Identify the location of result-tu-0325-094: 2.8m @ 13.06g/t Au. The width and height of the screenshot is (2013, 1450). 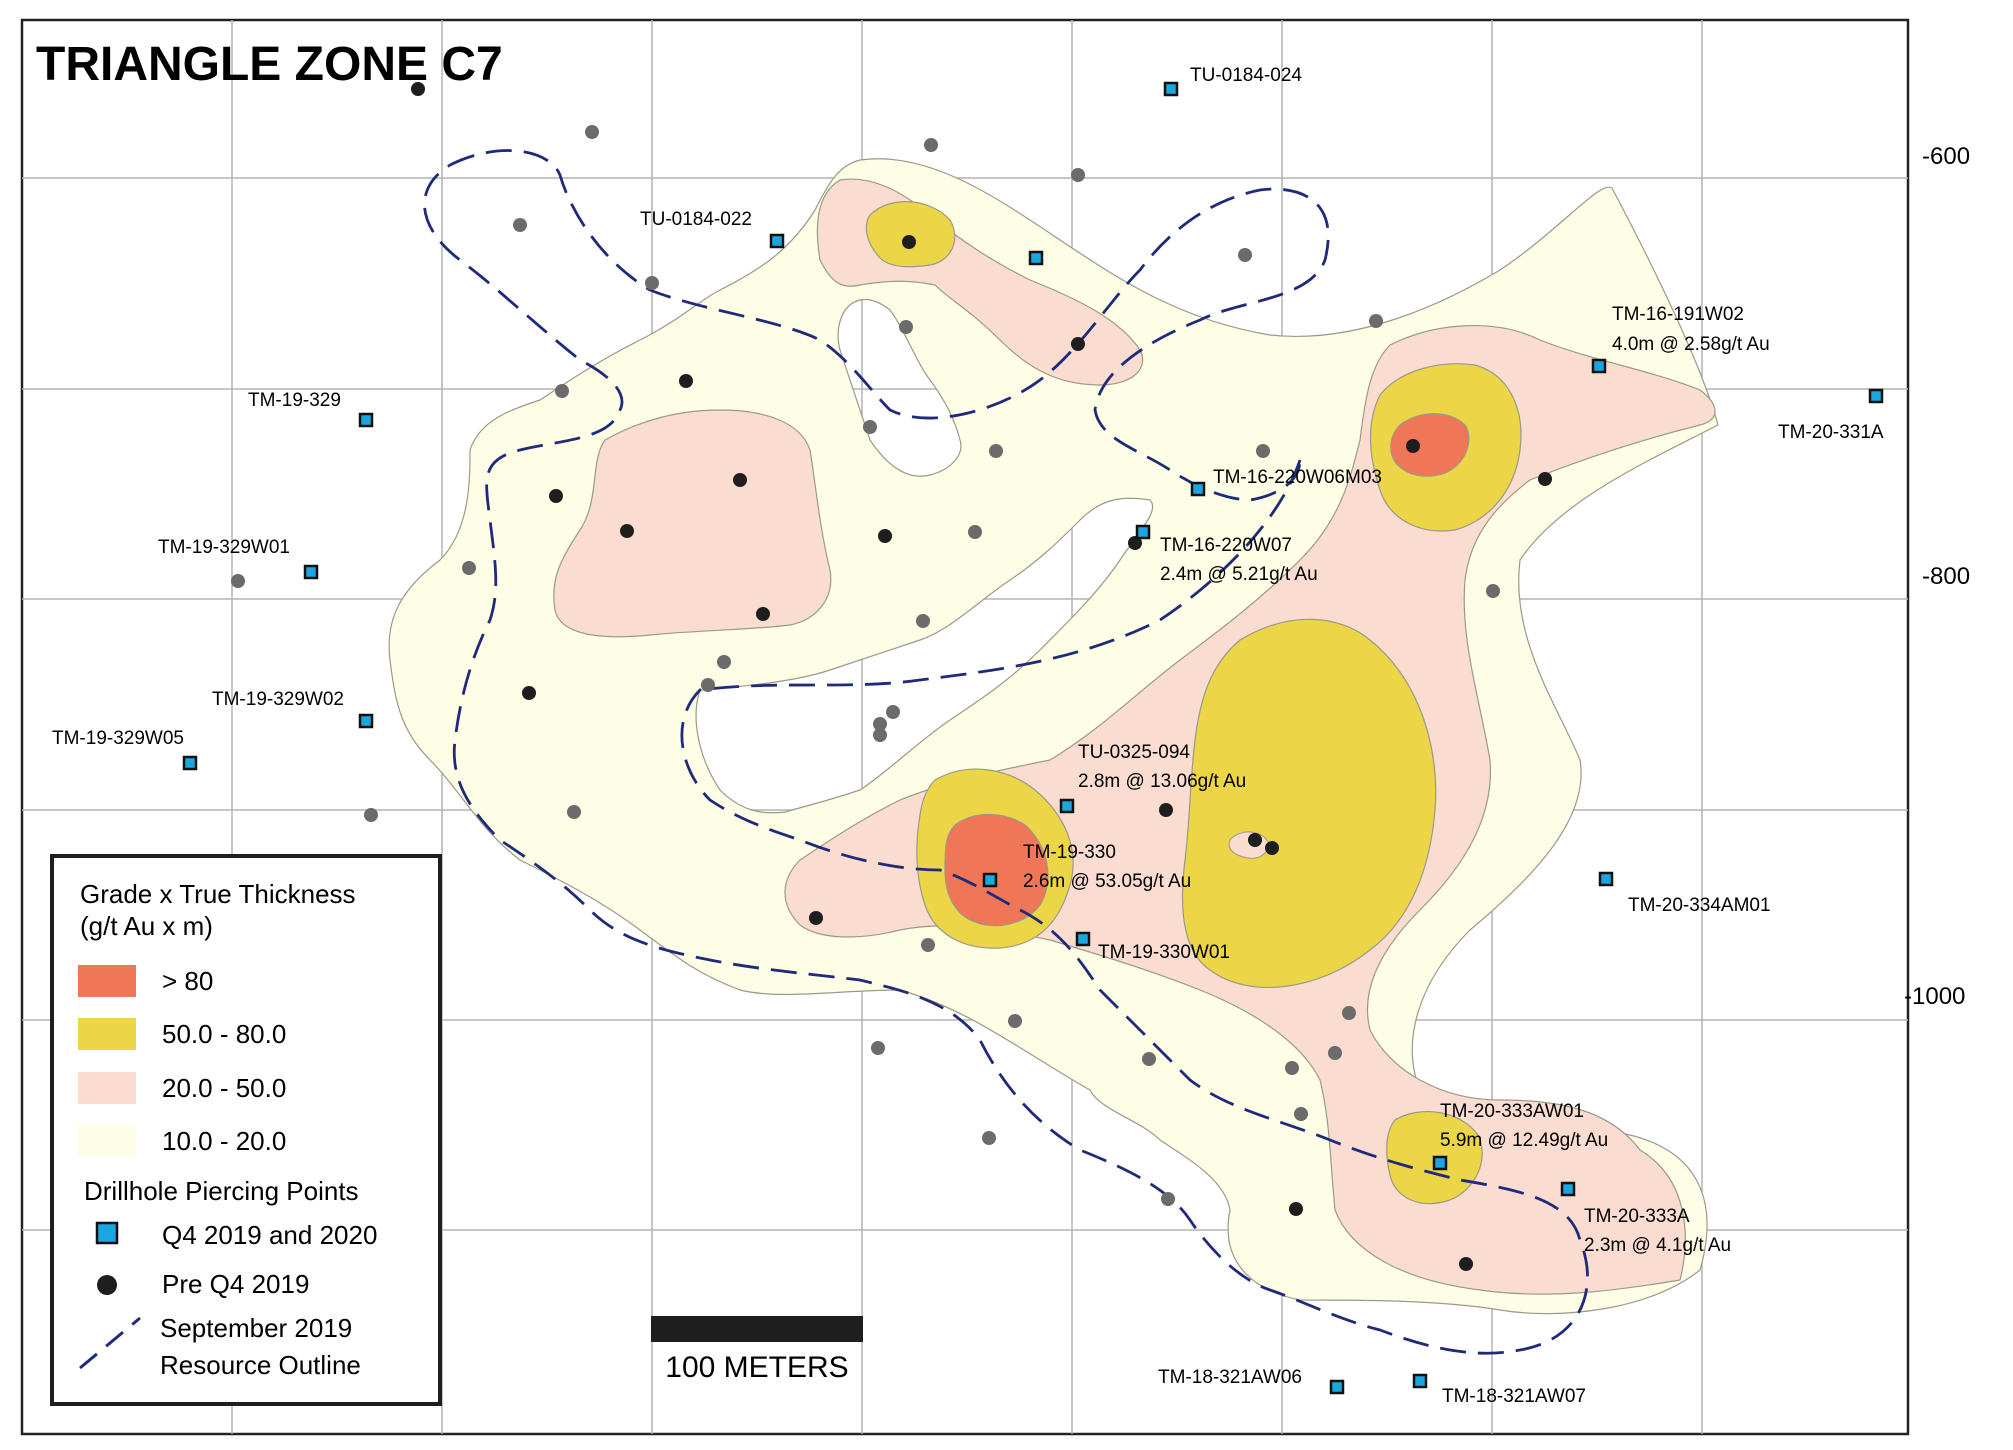
(1162, 781).